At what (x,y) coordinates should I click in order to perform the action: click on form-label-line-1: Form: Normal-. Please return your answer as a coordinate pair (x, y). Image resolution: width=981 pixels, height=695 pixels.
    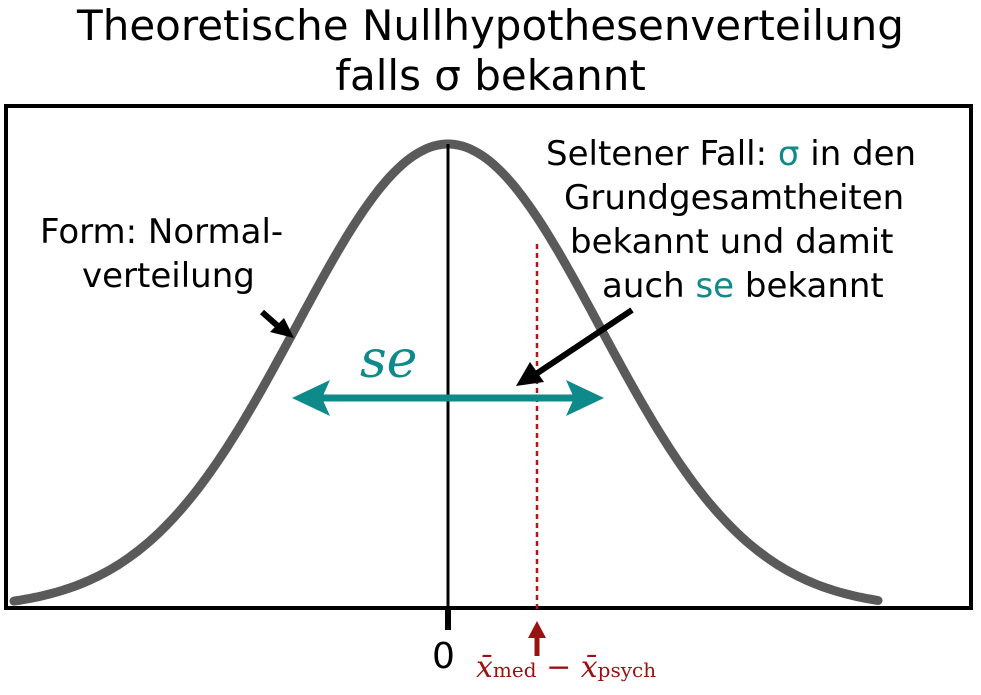
    Looking at the image, I should click on (162, 232).